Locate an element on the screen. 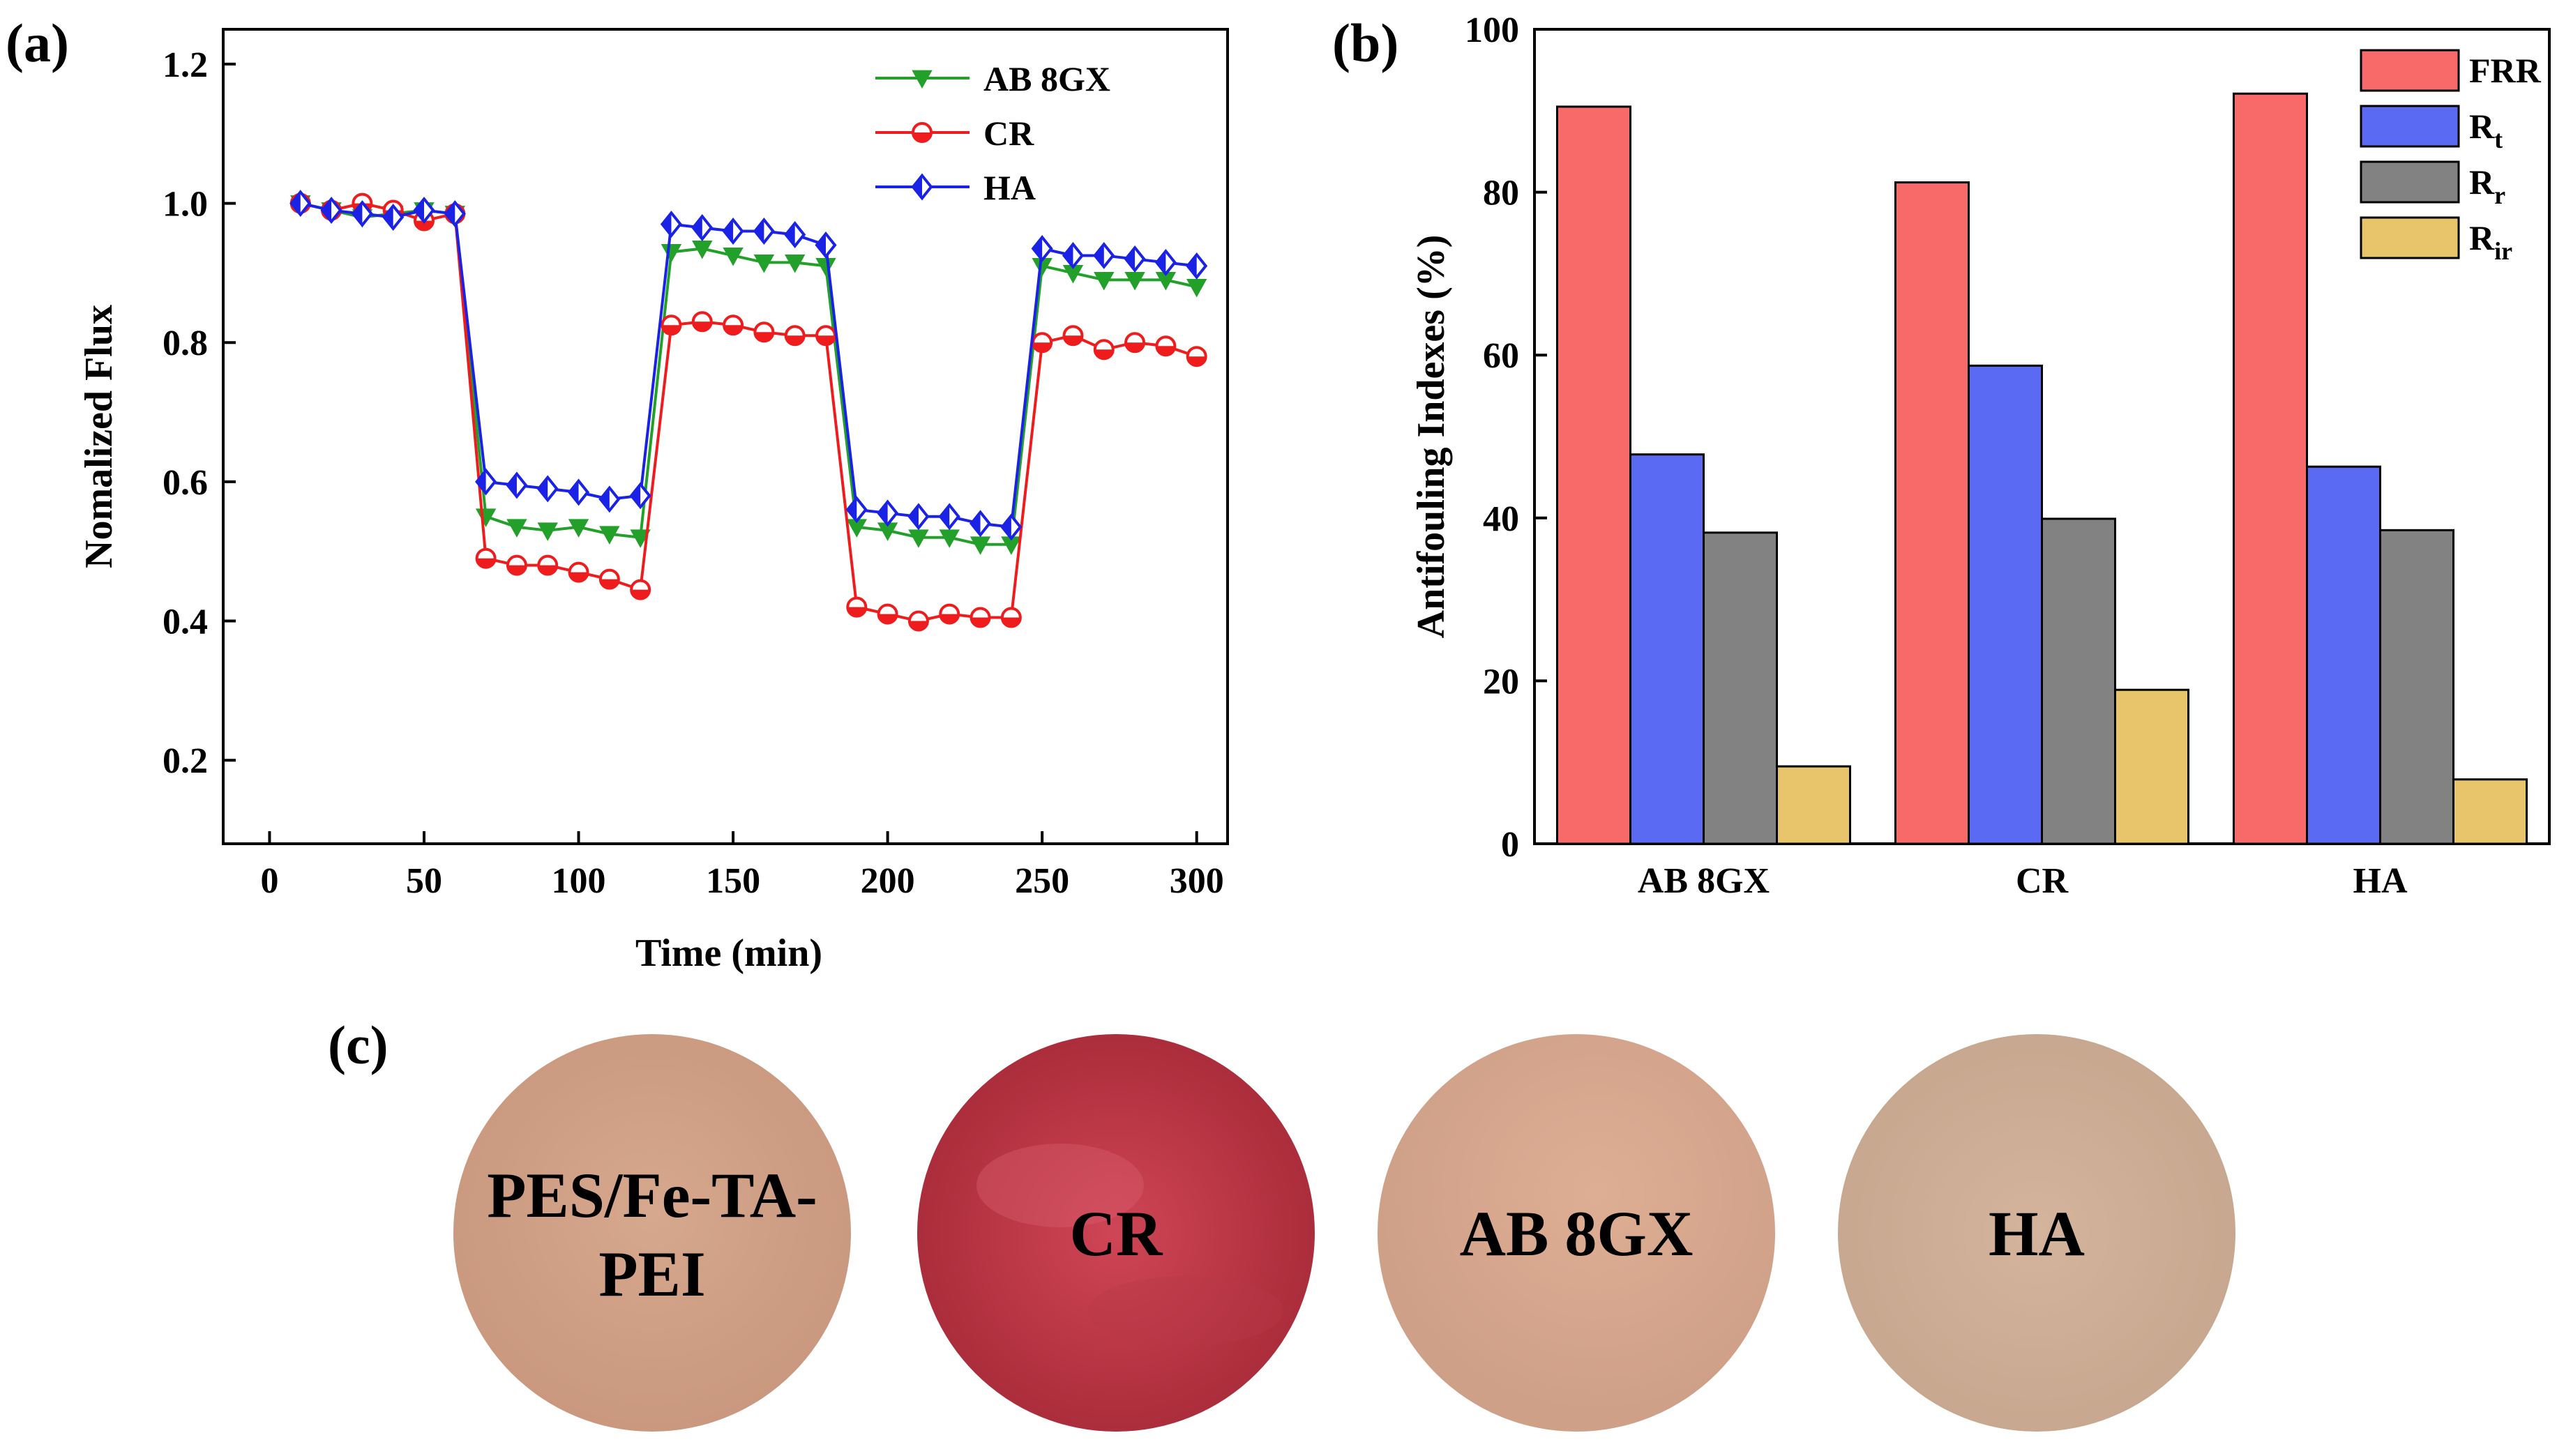 The image size is (2557, 1456). series-ha-line is located at coordinates (748, 365).